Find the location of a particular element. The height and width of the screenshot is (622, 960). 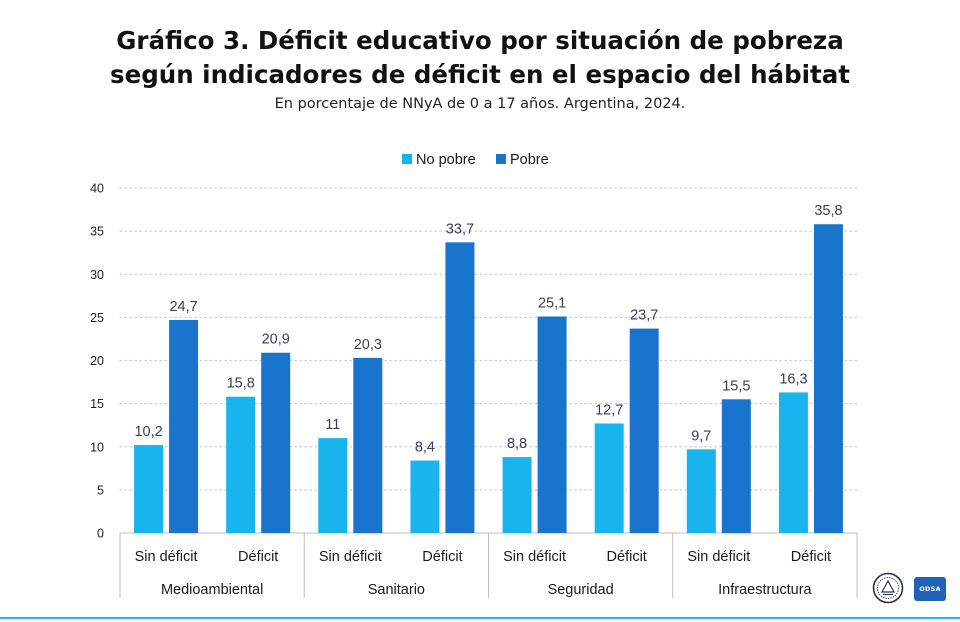

odsa-logo: ODSA is located at coordinates (930, 589).